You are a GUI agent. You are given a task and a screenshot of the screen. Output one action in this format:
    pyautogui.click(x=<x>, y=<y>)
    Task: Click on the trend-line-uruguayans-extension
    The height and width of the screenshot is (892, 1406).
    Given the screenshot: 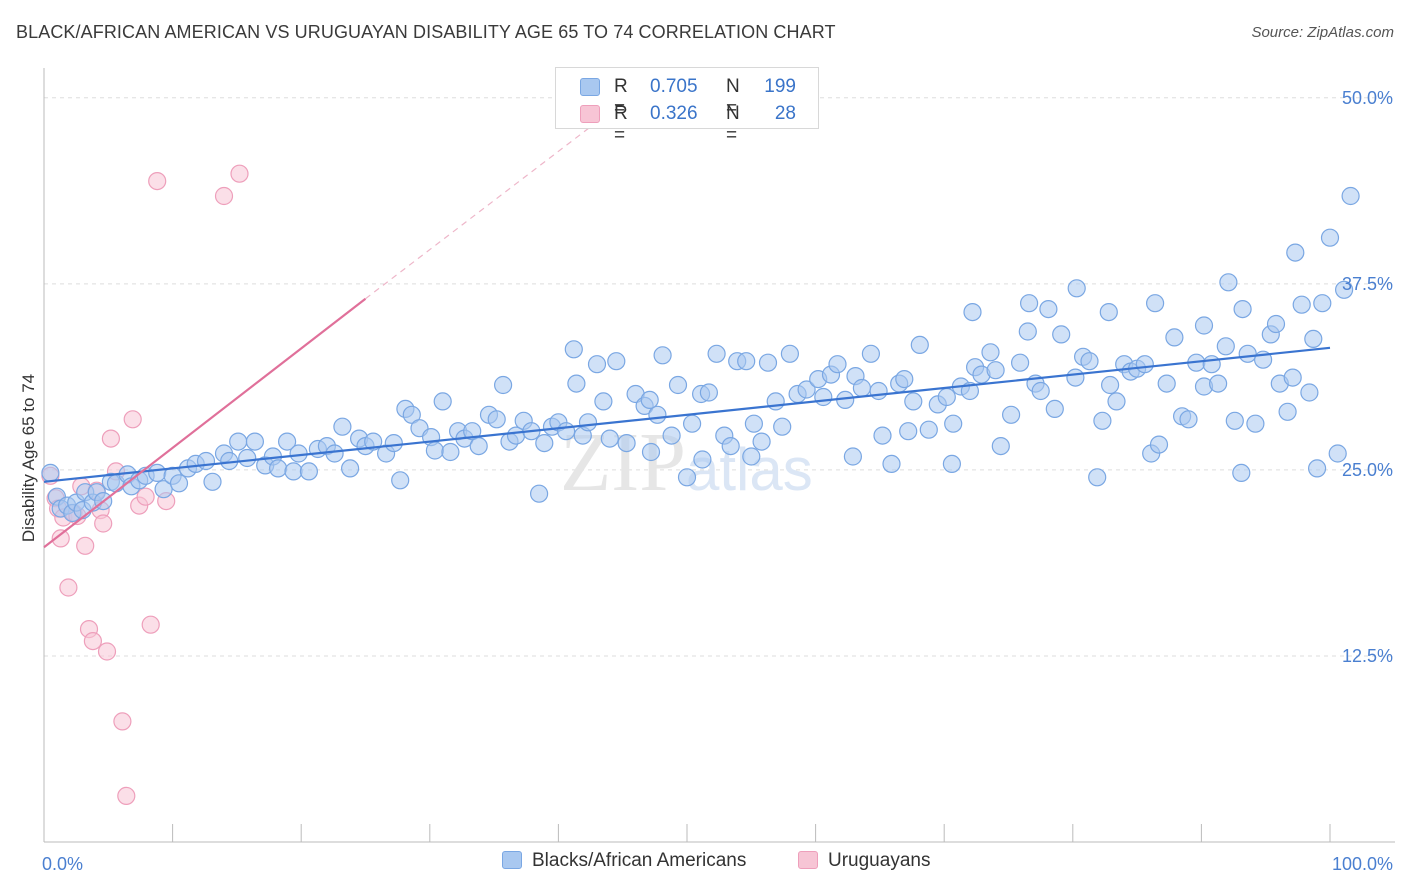 What is the action you would take?
    pyautogui.click(x=494, y=200)
    